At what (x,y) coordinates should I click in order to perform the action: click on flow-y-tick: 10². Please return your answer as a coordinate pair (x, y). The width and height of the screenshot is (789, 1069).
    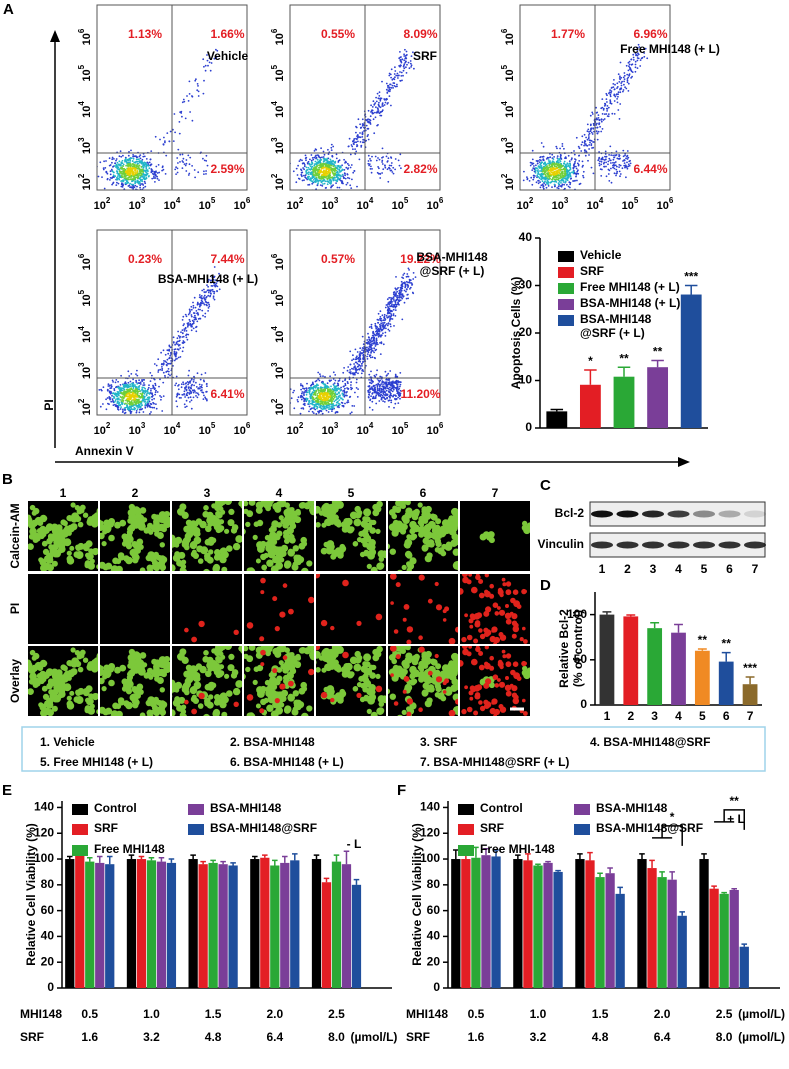
    Looking at the image, I should click on (85, 406).